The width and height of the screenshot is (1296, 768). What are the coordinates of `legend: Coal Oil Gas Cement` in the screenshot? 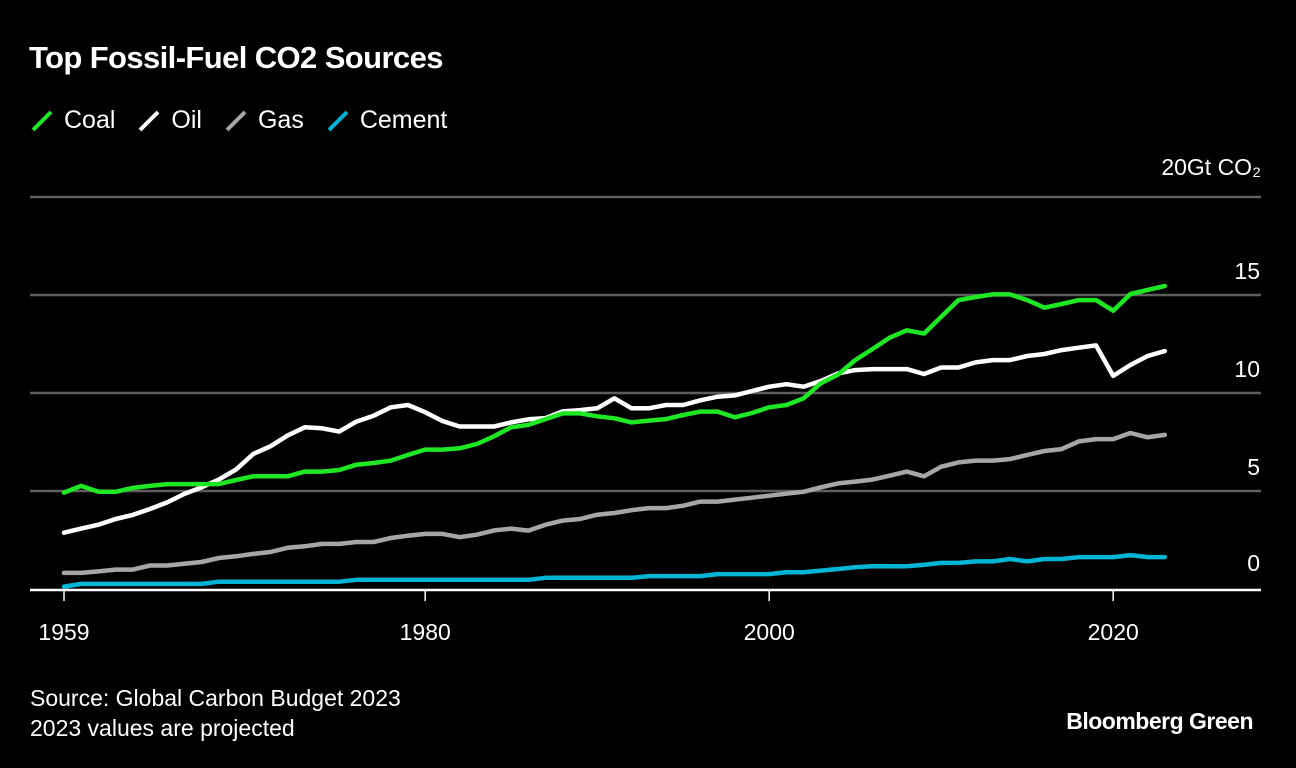 It's located at (249, 120).